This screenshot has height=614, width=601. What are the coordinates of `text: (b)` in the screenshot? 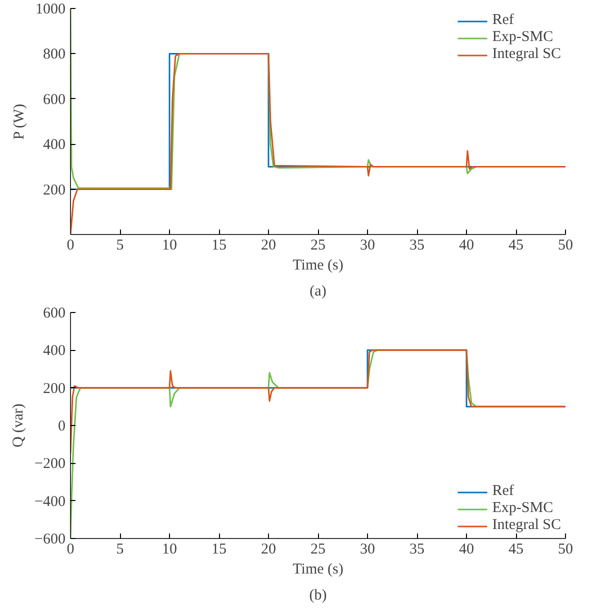 It's located at (318, 596).